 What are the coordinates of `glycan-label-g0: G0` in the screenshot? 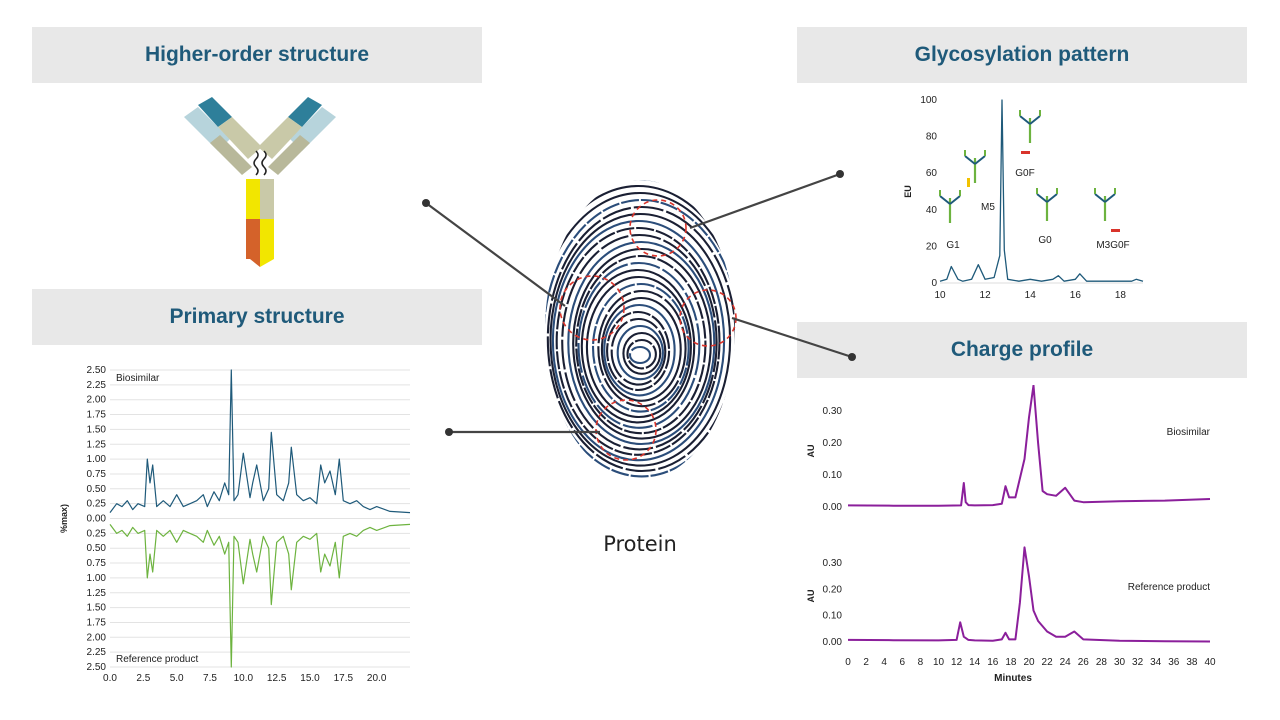 It's located at (1045, 240).